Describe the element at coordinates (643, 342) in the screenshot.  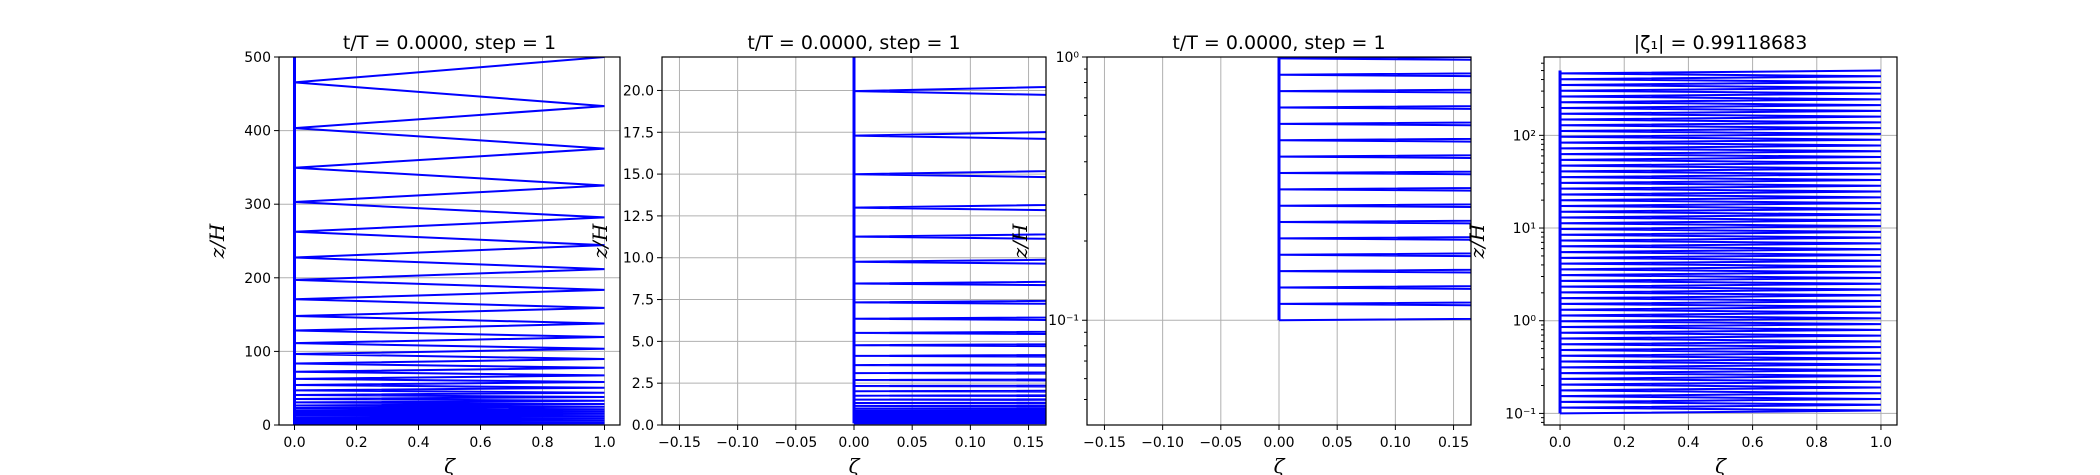
I see `y-tick-label: 5.0` at that location.